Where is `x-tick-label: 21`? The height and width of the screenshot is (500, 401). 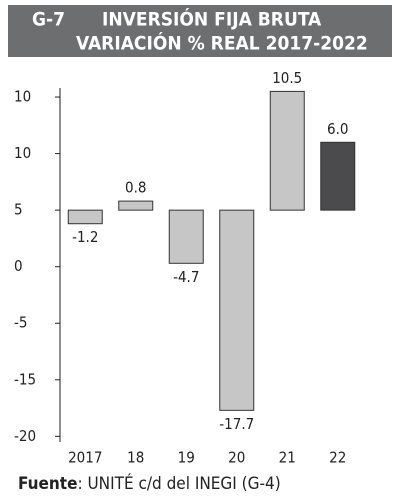
x-tick-label: 21 is located at coordinates (287, 458).